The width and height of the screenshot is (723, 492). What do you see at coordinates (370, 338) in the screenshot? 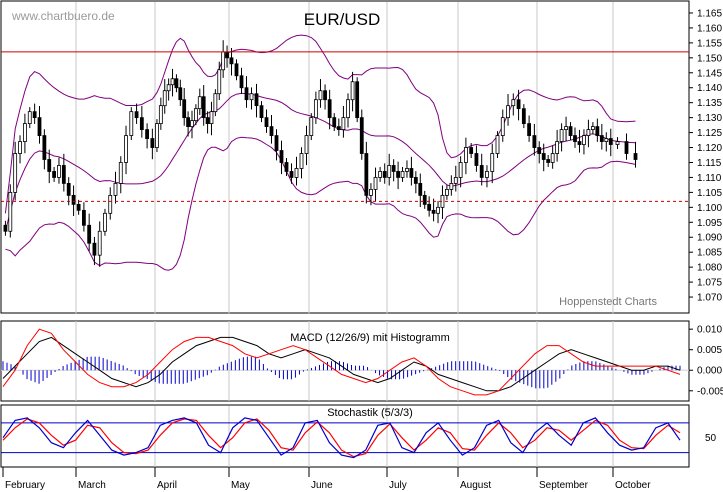
I see `macd-title: MACD (12/26/9) mit Histogramm` at bounding box center [370, 338].